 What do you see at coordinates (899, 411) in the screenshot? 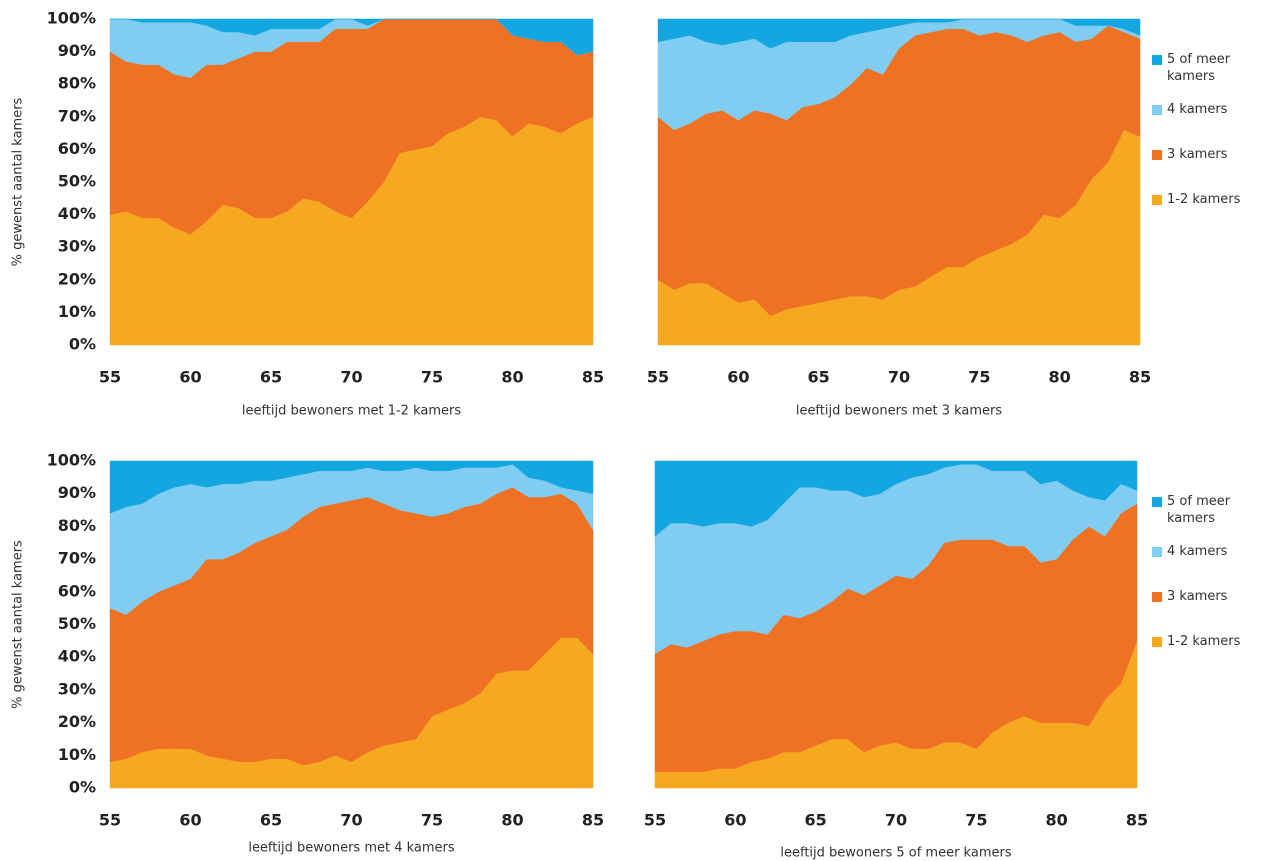
I see `x-axis-label: leeftijd bewoners met 3 kamers` at bounding box center [899, 411].